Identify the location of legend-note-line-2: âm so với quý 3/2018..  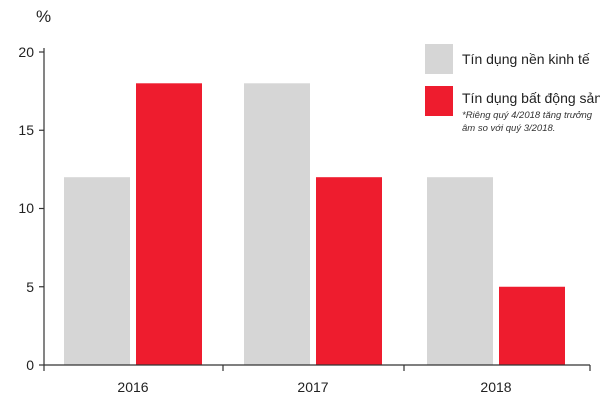
(508, 128).